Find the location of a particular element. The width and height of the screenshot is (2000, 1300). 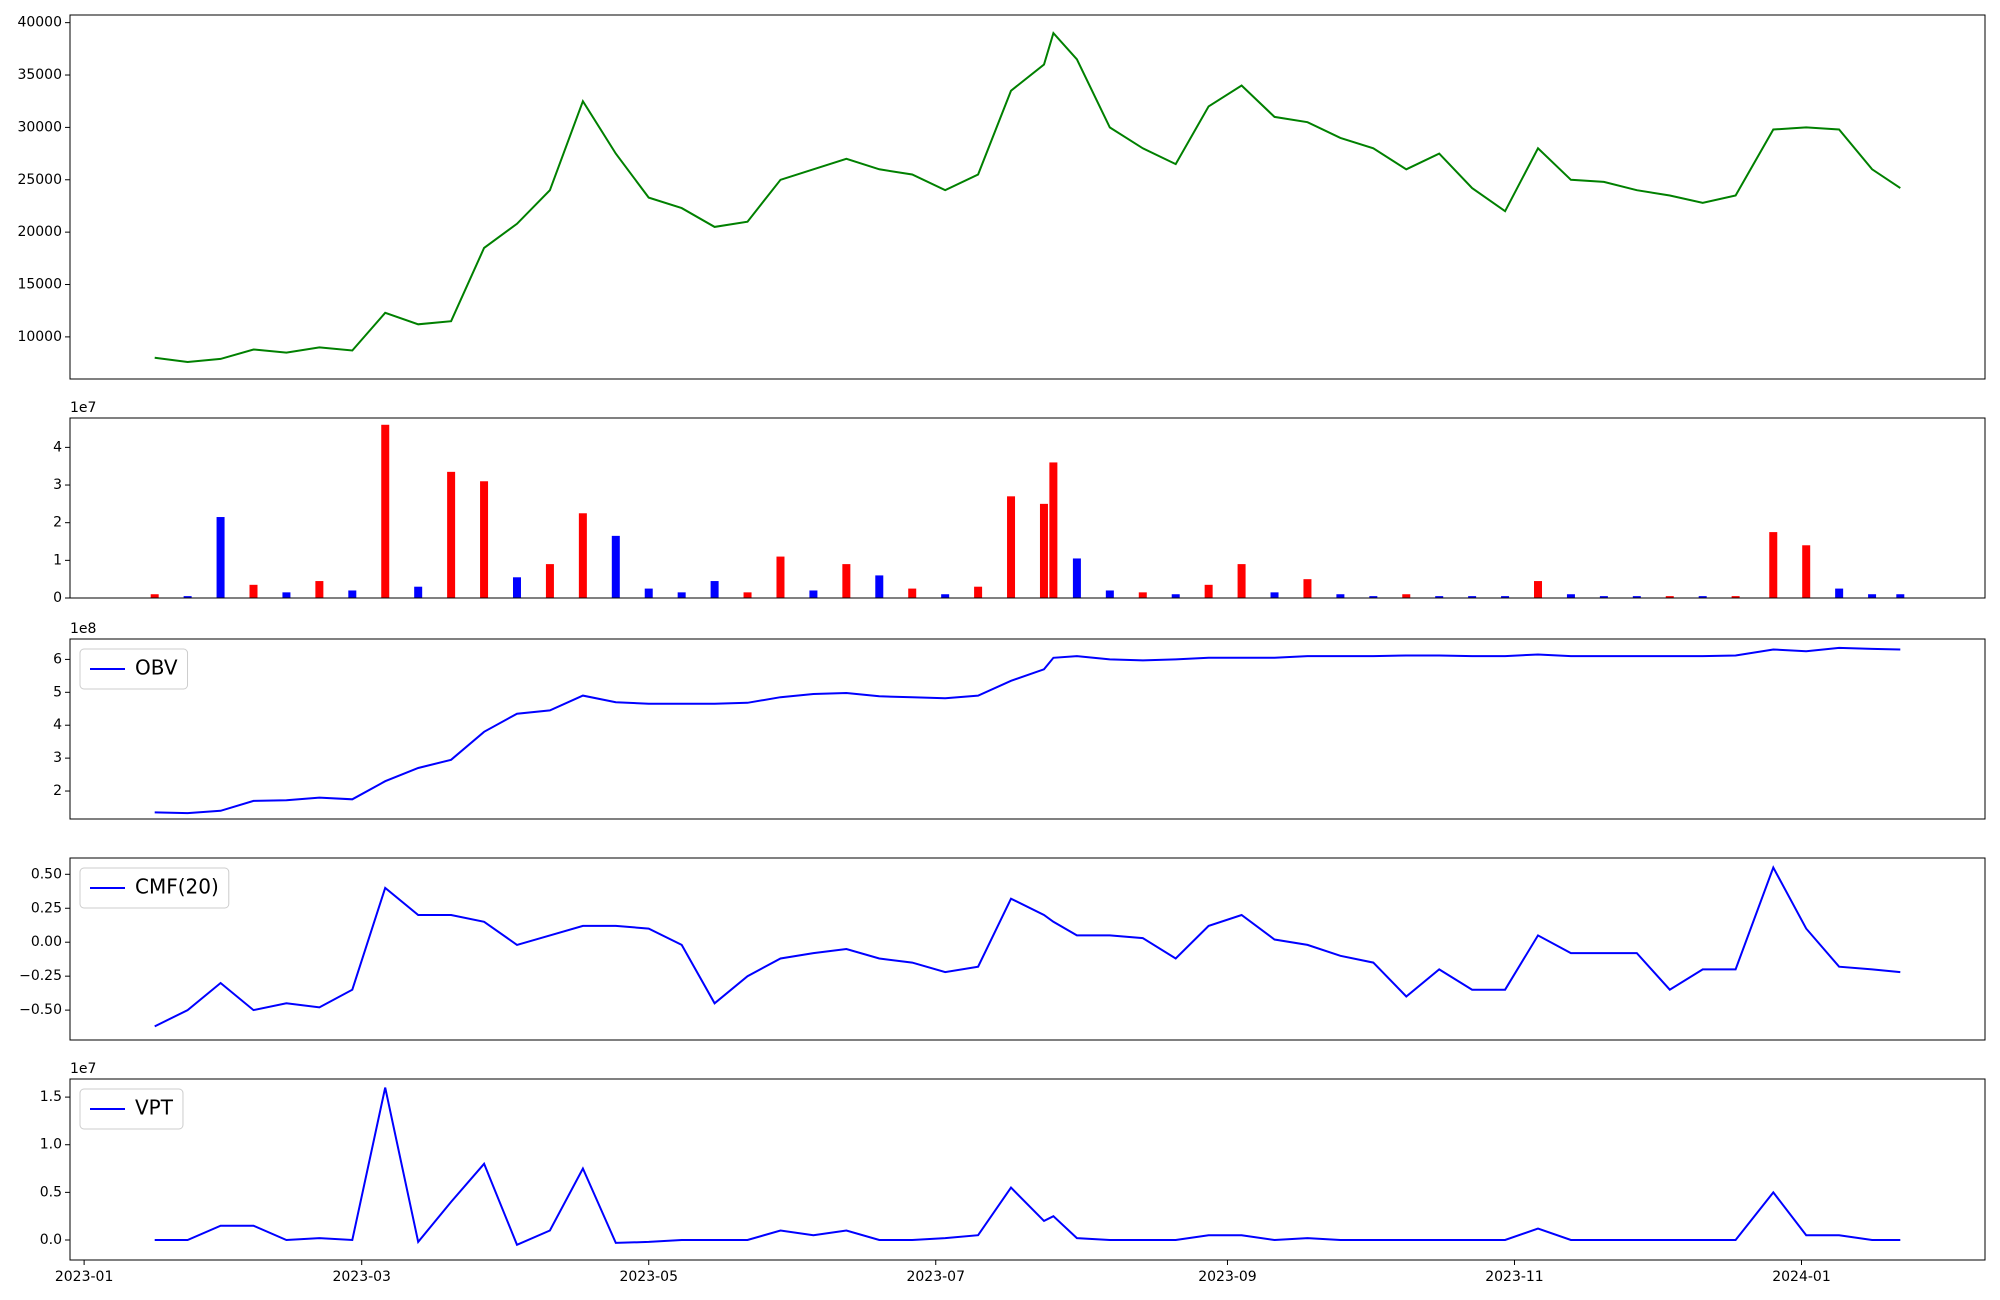

y-tick-label: 25000 is located at coordinates (39, 180).